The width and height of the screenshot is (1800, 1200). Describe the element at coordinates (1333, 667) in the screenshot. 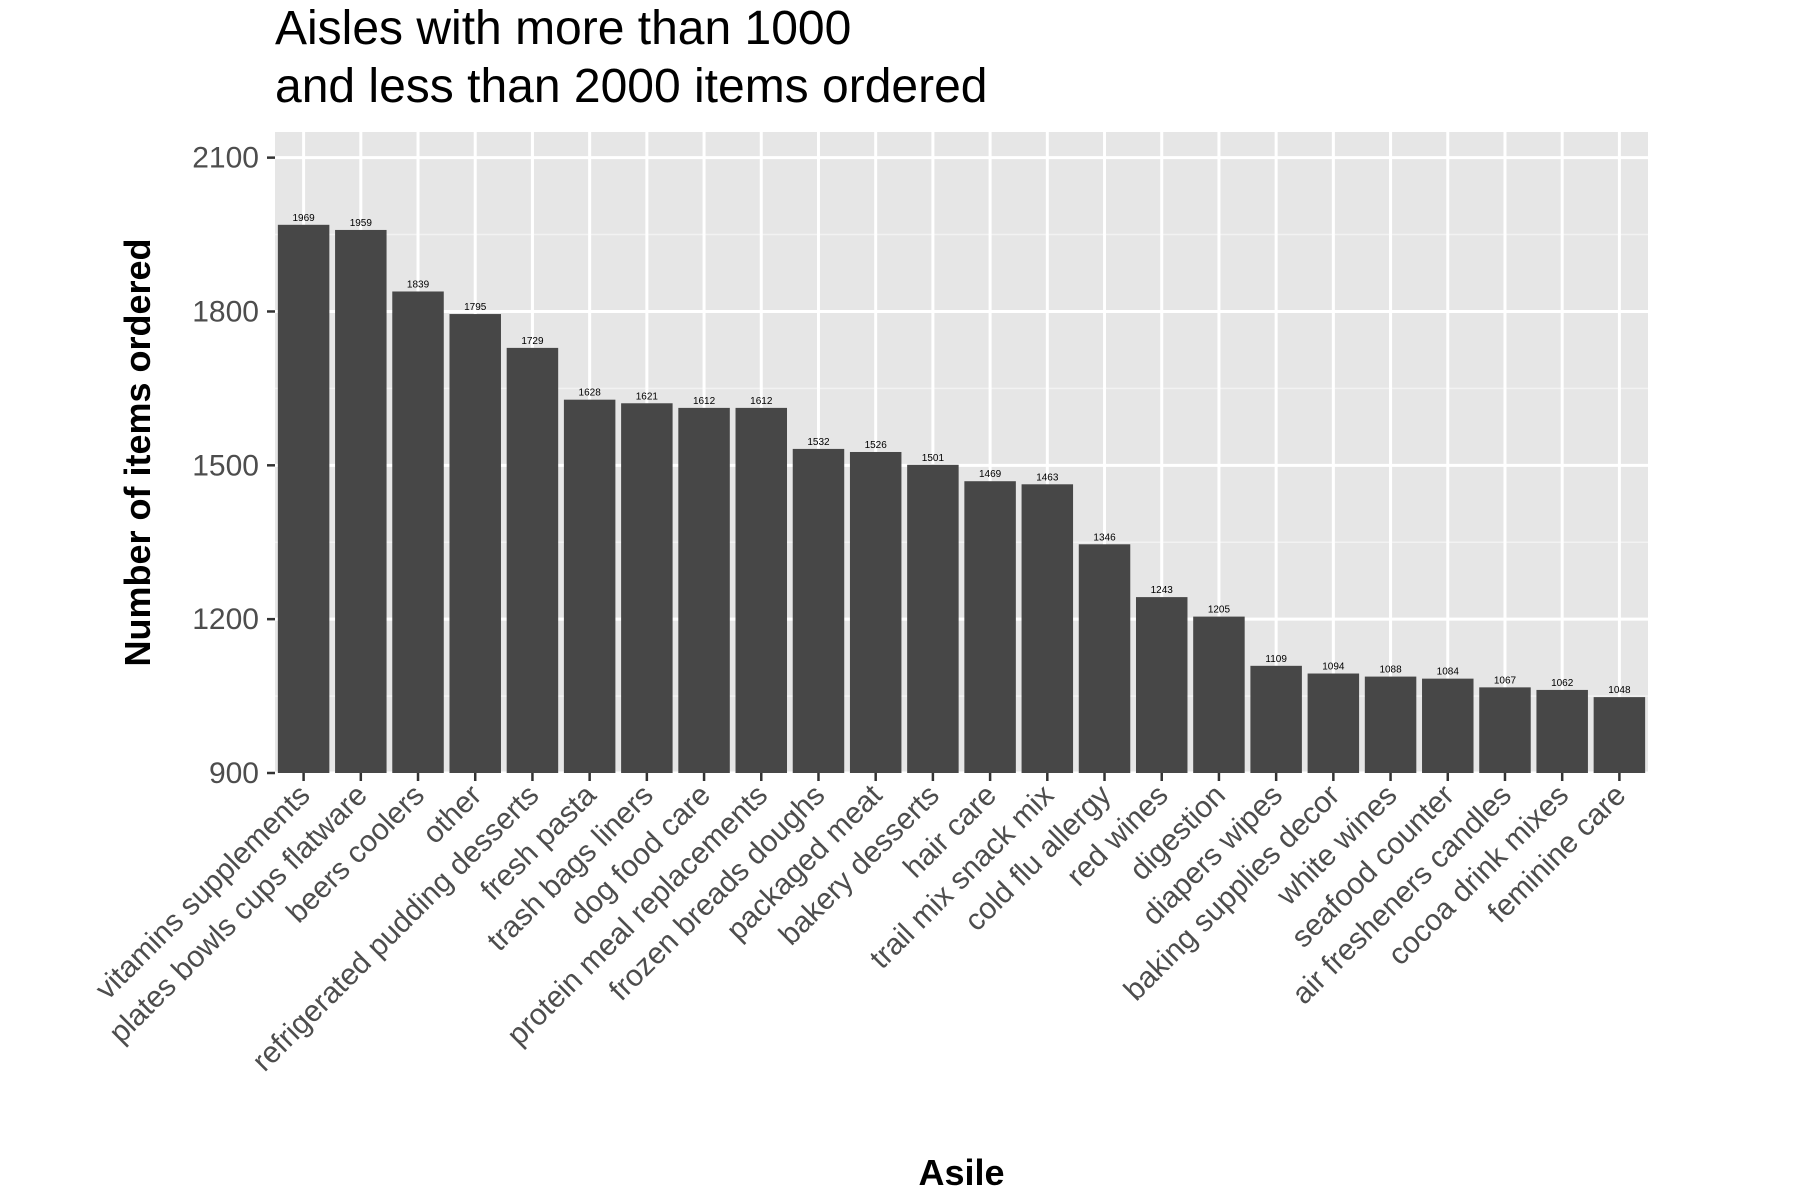

I see `bar-value-label: 1094` at that location.